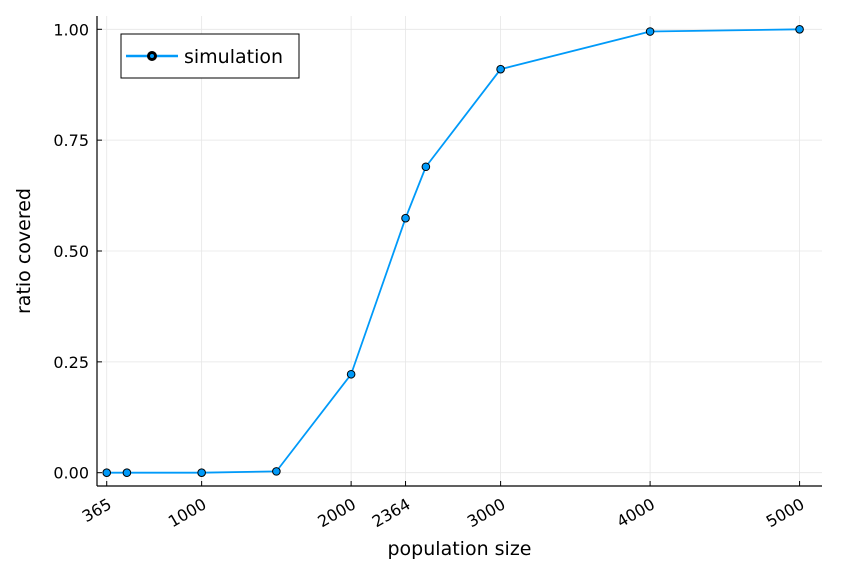 The height and width of the screenshot is (571, 850). Describe the element at coordinates (785, 512) in the screenshot. I see `x-tick-label: 5000` at that location.